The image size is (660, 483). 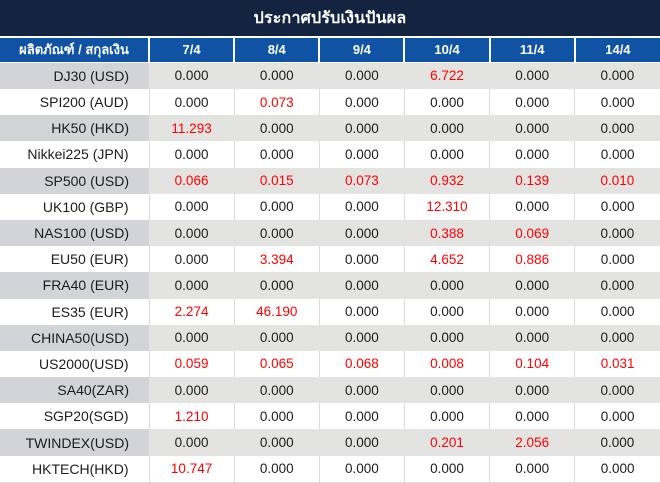 What do you see at coordinates (192, 364) in the screenshot?
I see `dividend-value: 0.059` at bounding box center [192, 364].